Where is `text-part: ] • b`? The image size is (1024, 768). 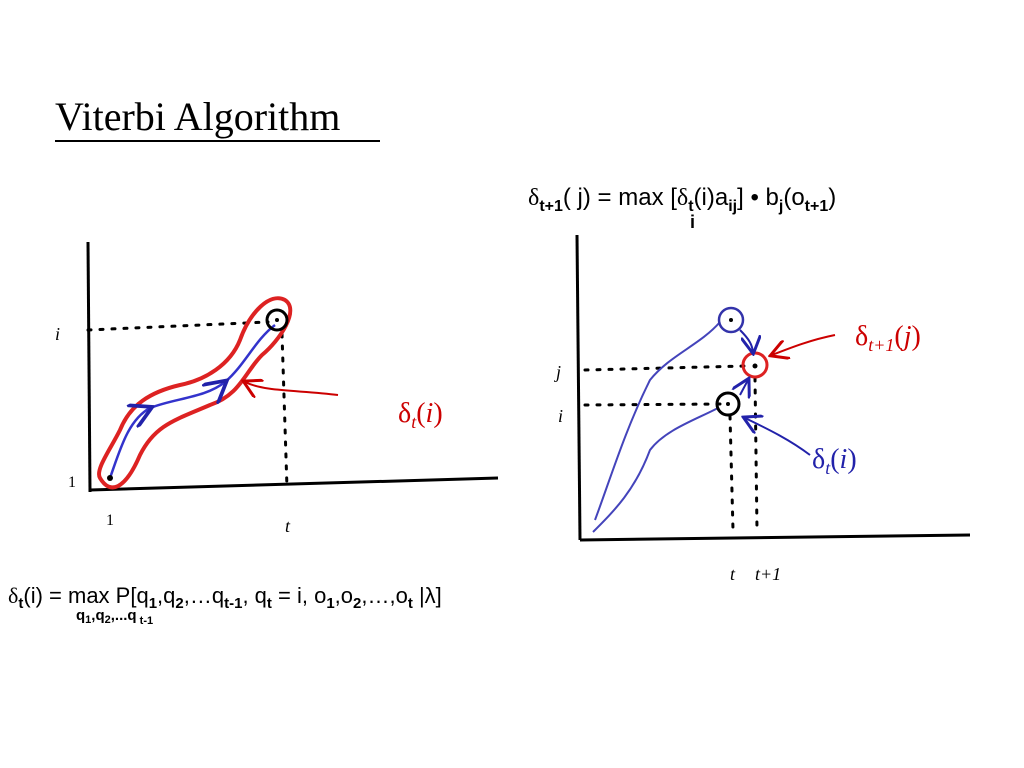 text-part: ] • b is located at coordinates (758, 197).